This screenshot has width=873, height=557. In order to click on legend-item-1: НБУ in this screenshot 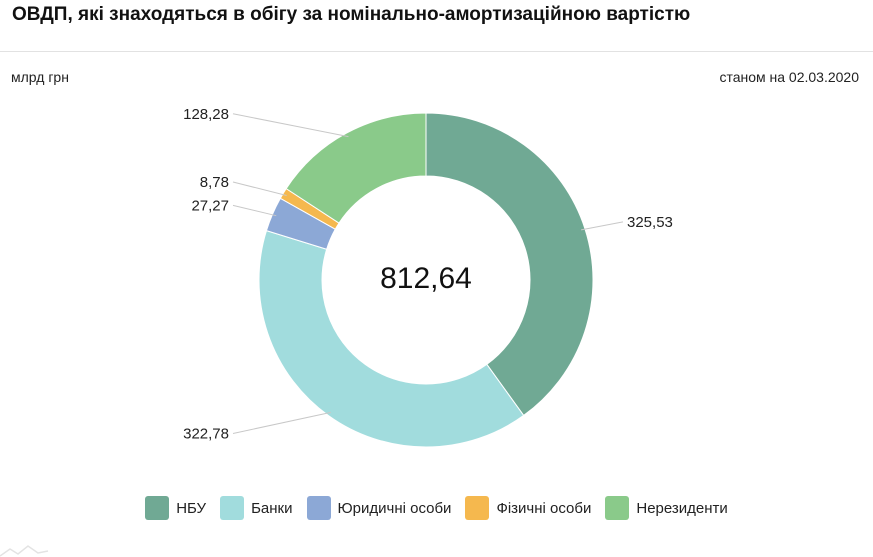, I will do `click(175, 508)`.